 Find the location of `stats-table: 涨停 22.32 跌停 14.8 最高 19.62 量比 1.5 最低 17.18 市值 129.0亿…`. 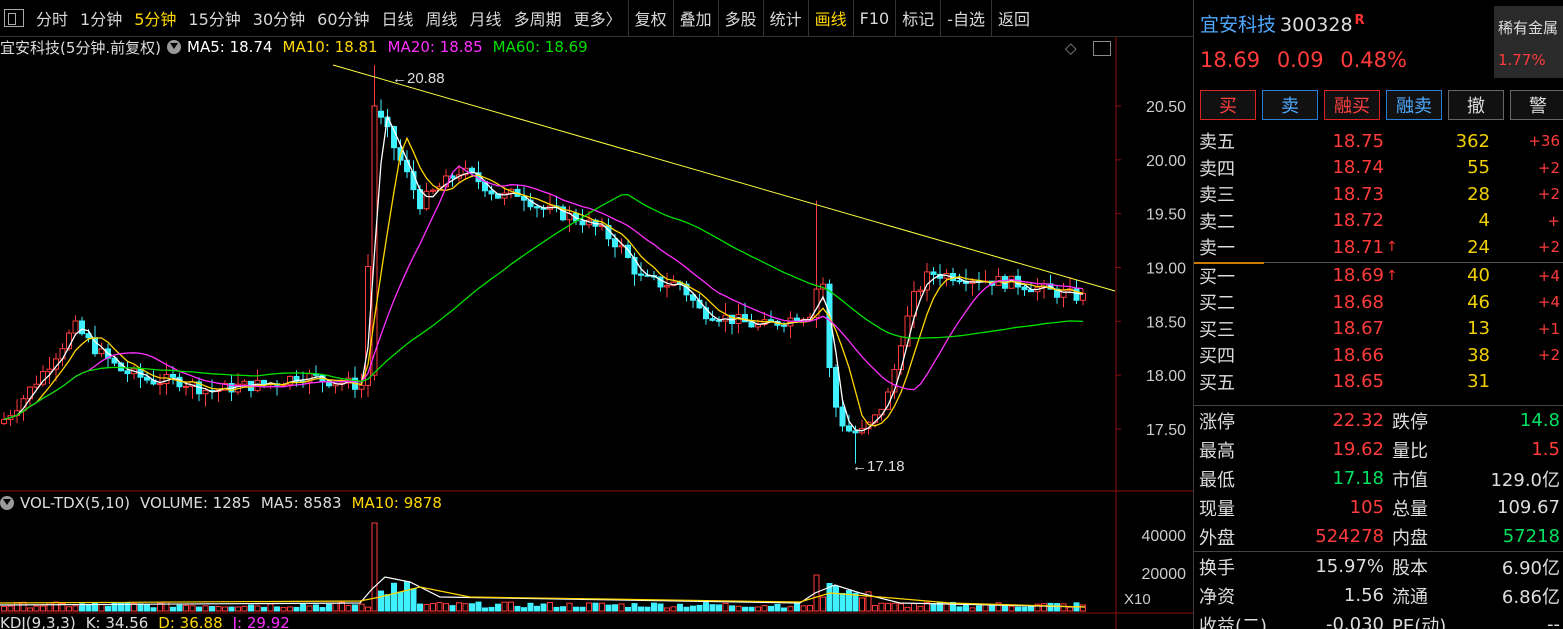

stats-table: 涨停 22.32 跌停 14.8 最高 19.62 量比 1.5 最低 17.18 市值 129.0亿… is located at coordinates (1378, 517).